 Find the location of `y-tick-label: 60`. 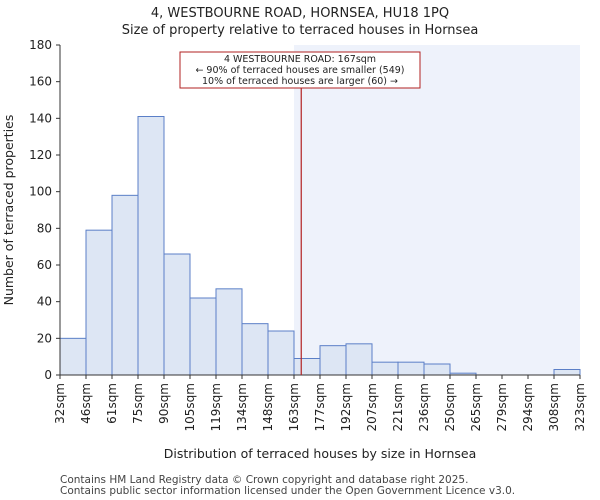

y-tick-label: 60 is located at coordinates (44, 265).